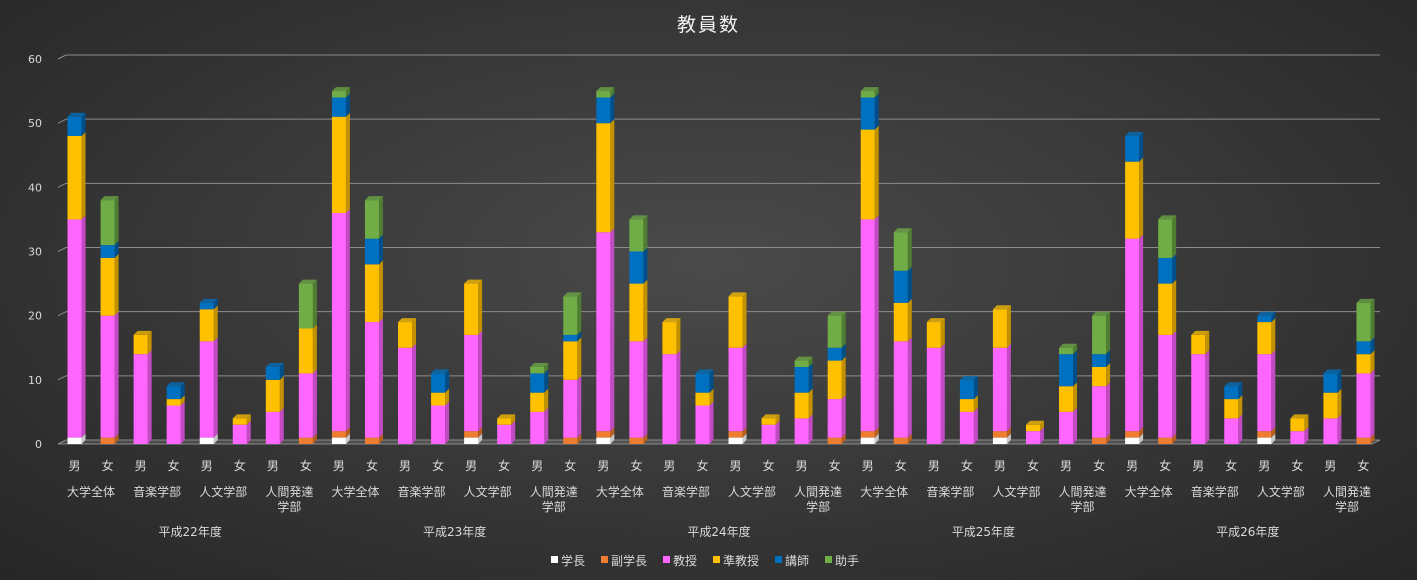 The height and width of the screenshot is (580, 1417). What do you see at coordinates (741, 560) in the screenshot?
I see `legend-label: 準教授` at bounding box center [741, 560].